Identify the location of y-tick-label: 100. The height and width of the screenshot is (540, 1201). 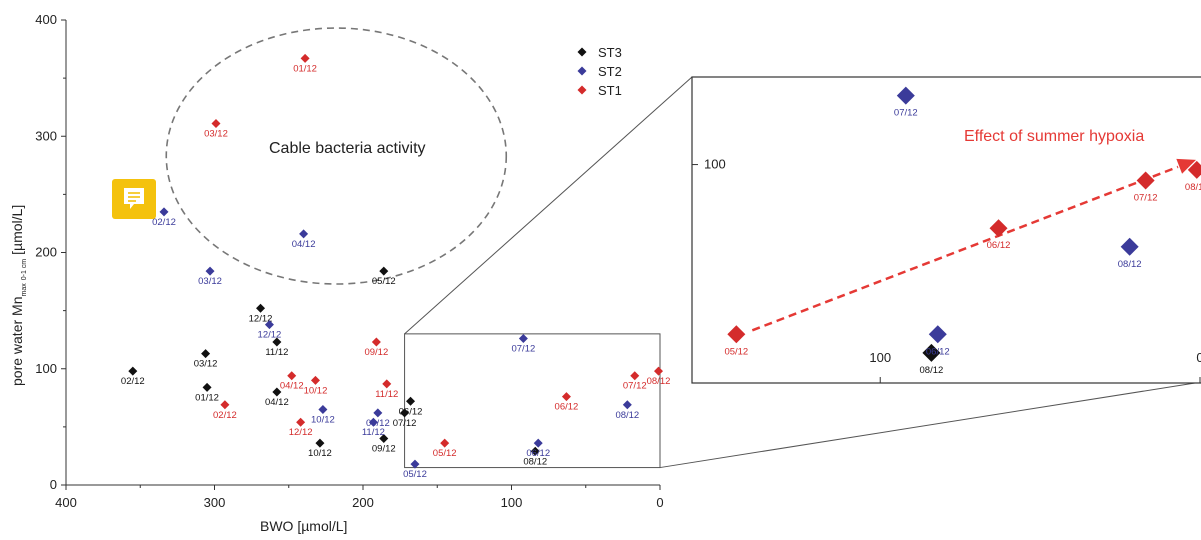
(46, 368).